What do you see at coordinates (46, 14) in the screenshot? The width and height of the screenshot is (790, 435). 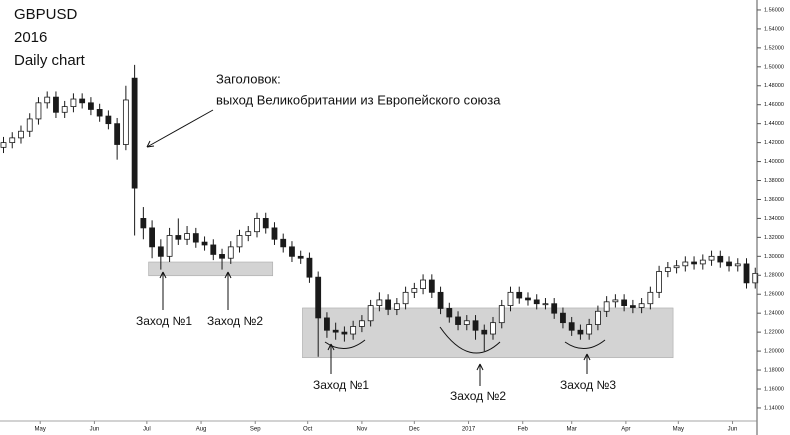 I see `title: GBPUSD` at bounding box center [46, 14].